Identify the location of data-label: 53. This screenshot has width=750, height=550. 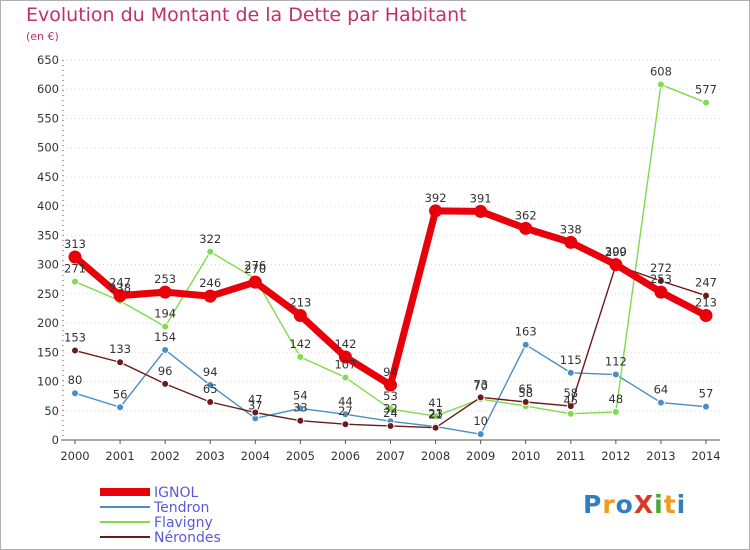
(390, 396).